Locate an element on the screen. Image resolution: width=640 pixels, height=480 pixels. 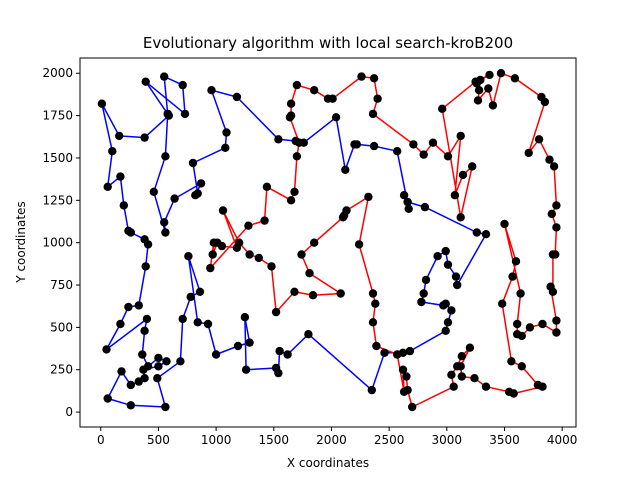
x-tick-label: 0 is located at coordinates (101, 440).